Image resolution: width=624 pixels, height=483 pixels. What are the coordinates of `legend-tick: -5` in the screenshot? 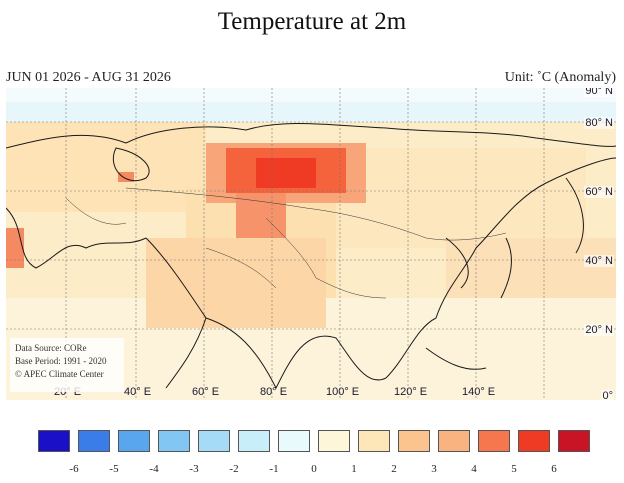 It's located at (114, 469).